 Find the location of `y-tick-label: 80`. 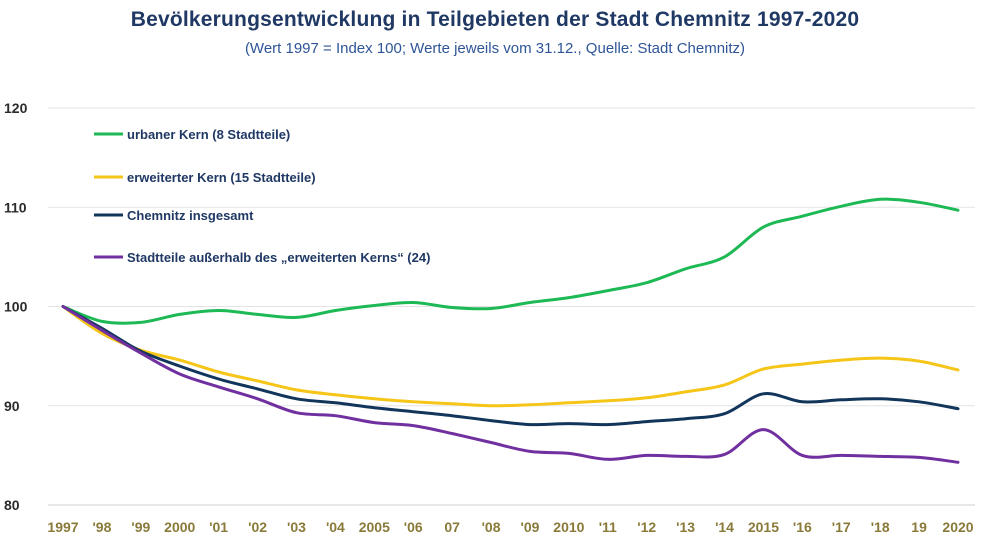

y-tick-label: 80 is located at coordinates (12, 505).